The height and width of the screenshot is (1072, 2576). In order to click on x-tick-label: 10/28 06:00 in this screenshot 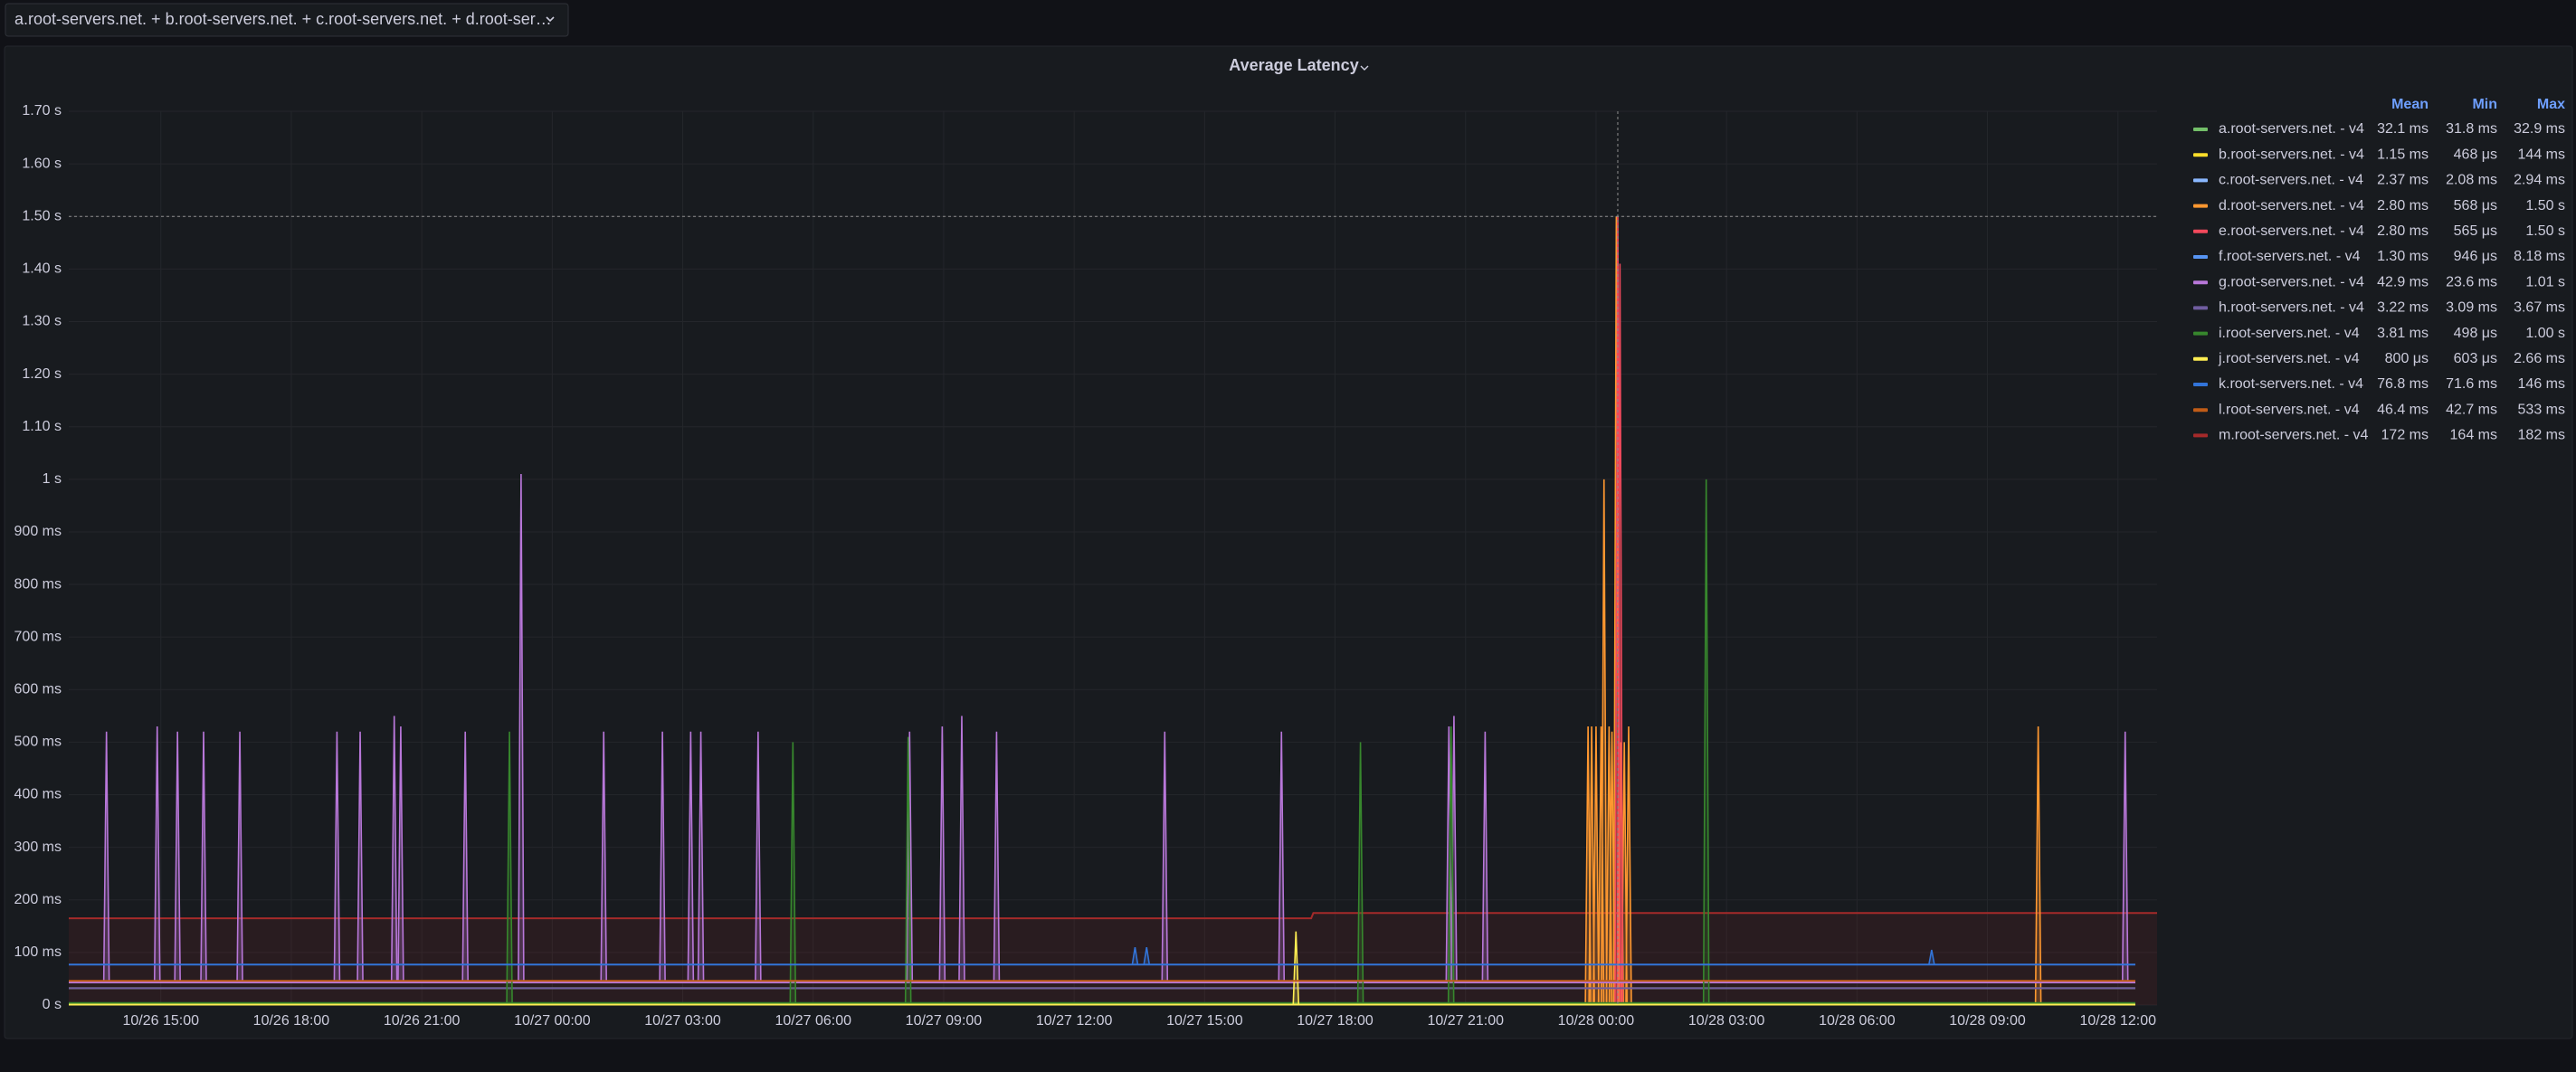, I will do `click(1858, 1021)`.